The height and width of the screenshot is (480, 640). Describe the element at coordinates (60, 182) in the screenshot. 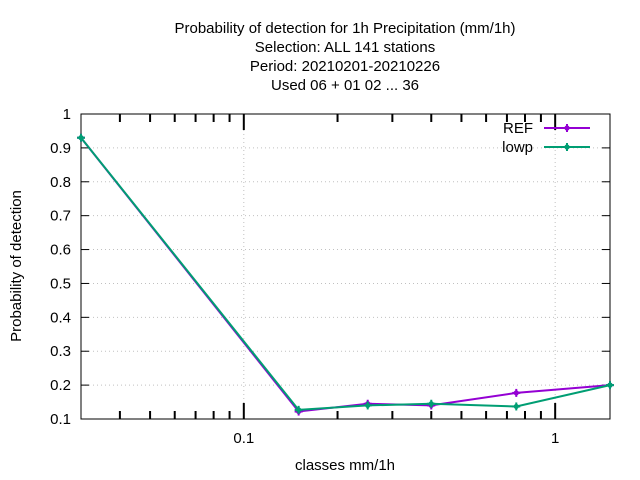

I see `y-tick-label: 0.8` at that location.